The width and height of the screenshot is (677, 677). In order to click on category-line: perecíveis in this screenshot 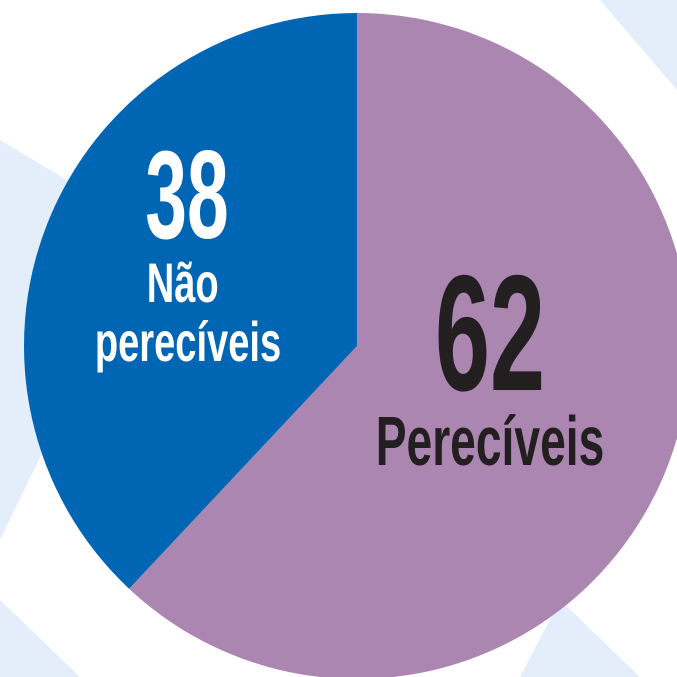, I will do `click(188, 343)`.